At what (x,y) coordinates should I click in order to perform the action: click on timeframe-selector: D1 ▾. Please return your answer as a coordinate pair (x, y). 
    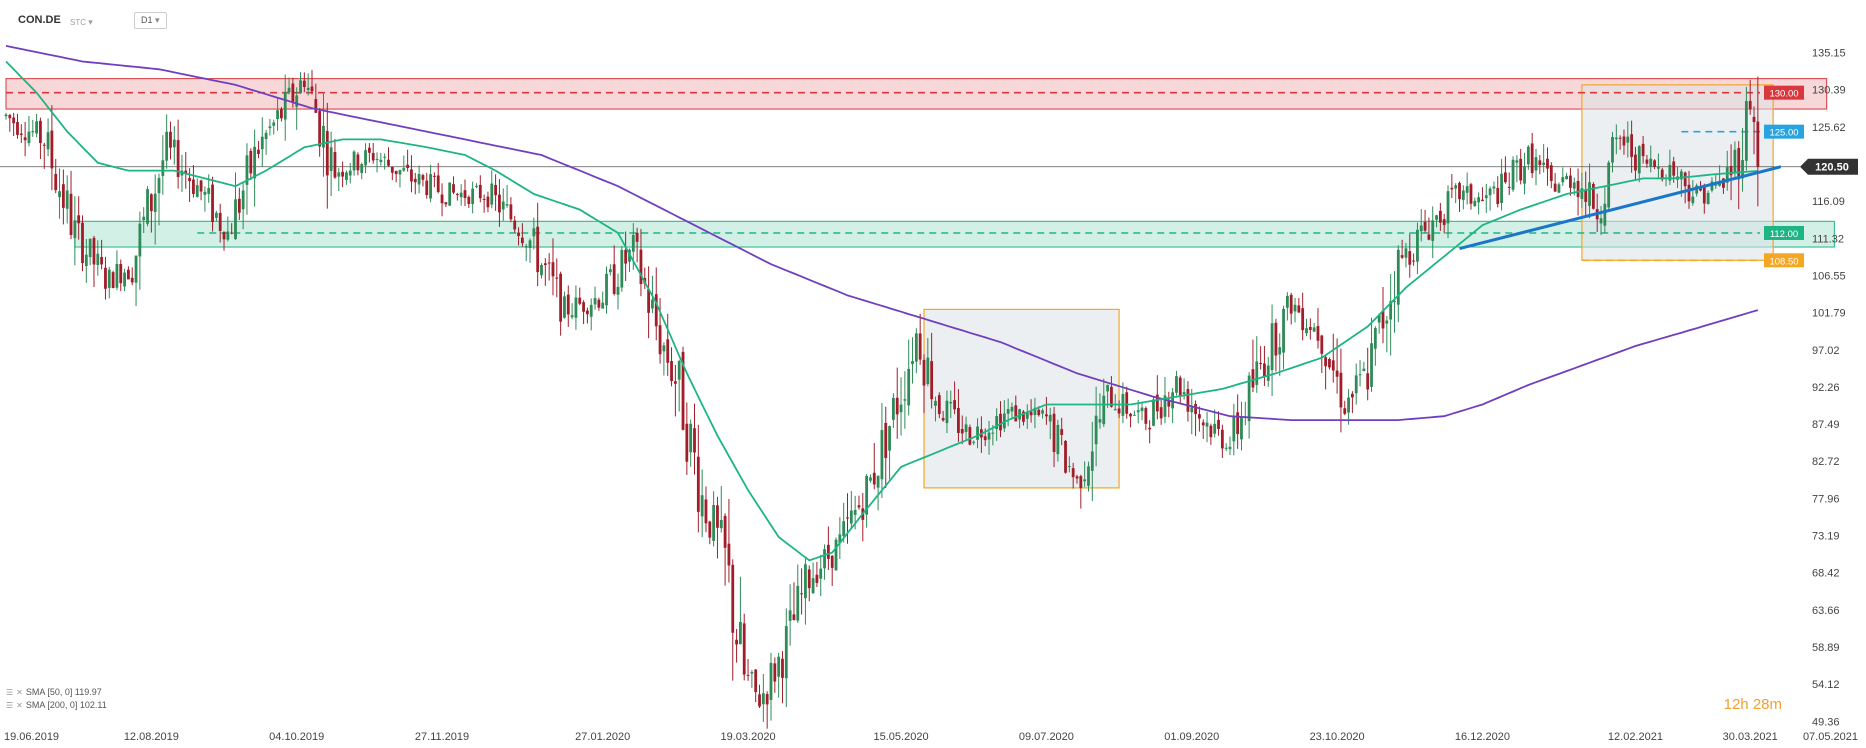
    Looking at the image, I should click on (150, 20).